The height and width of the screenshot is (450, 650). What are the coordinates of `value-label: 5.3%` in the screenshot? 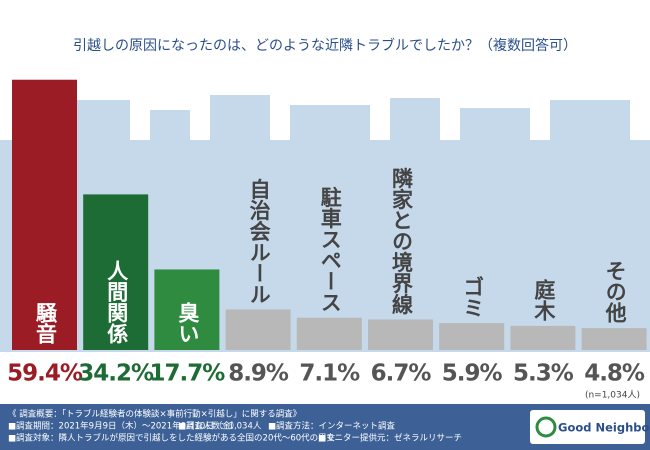 It's located at (543, 374).